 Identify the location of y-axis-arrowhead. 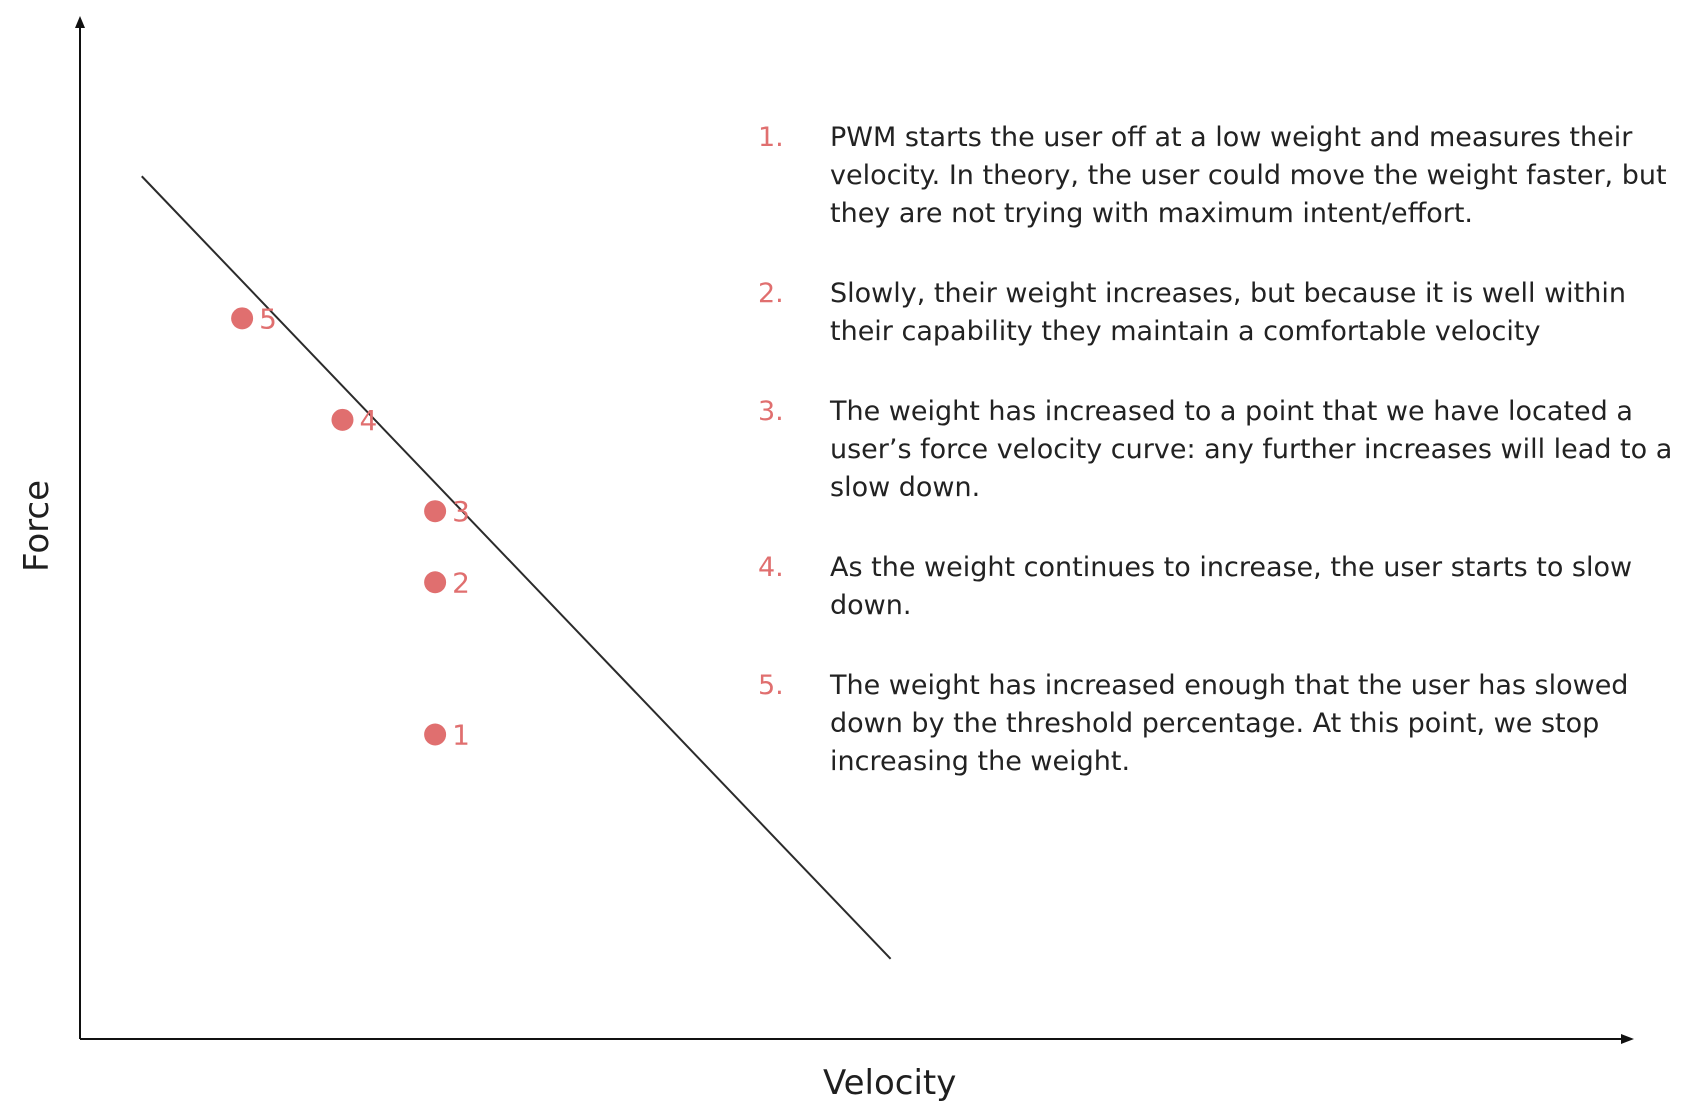
(80, 22).